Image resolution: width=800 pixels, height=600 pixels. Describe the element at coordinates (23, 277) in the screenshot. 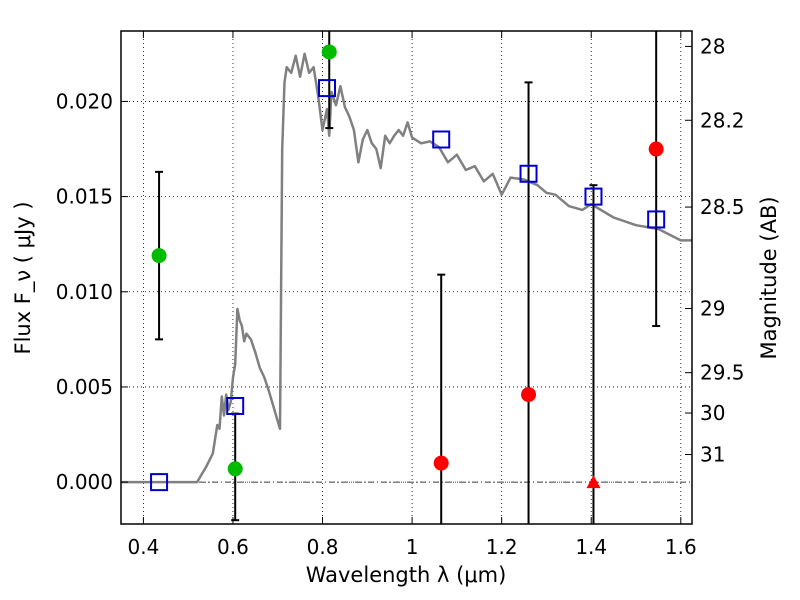

I see `y-axis-label: Flux F_ν ( μJy )` at that location.